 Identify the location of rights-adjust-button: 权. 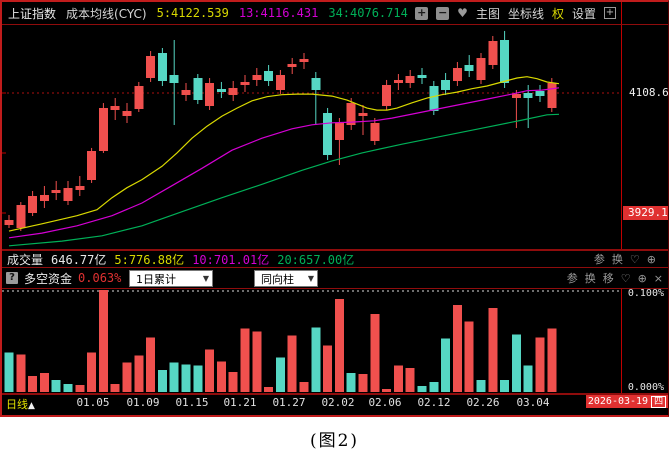
(557, 13).